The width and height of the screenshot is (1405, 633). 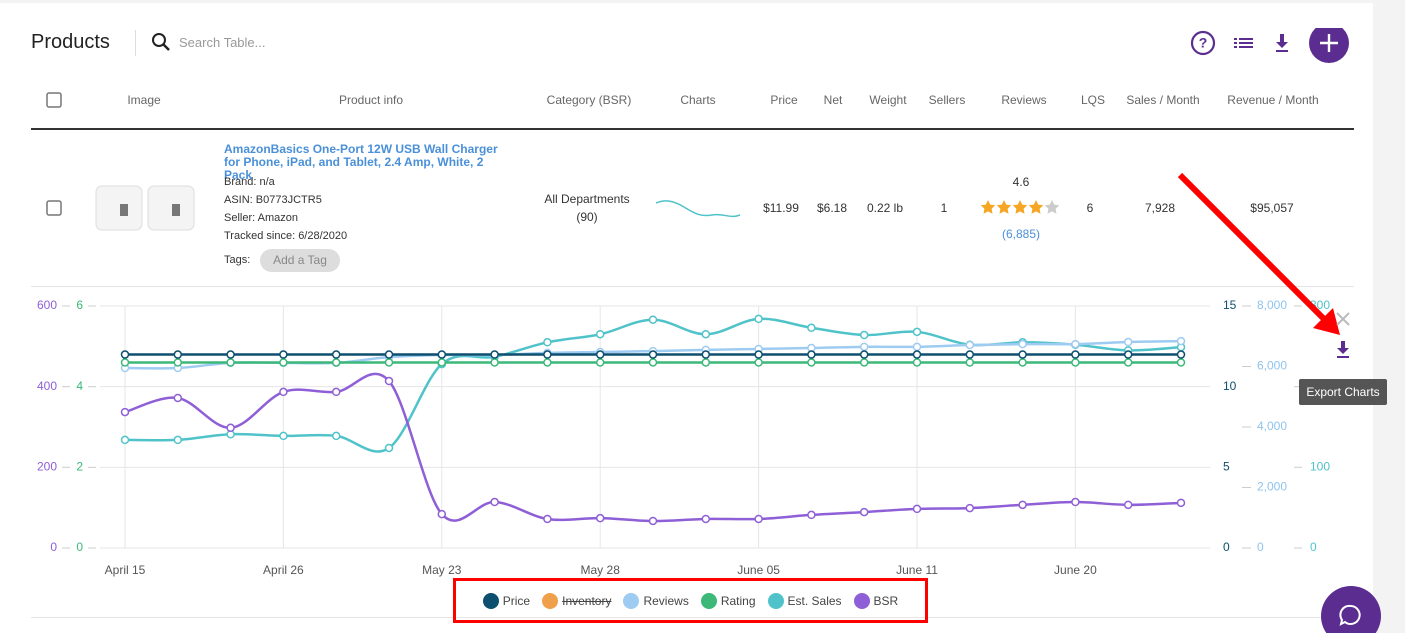 I want to click on column-header: Sellers, so click(x=947, y=100).